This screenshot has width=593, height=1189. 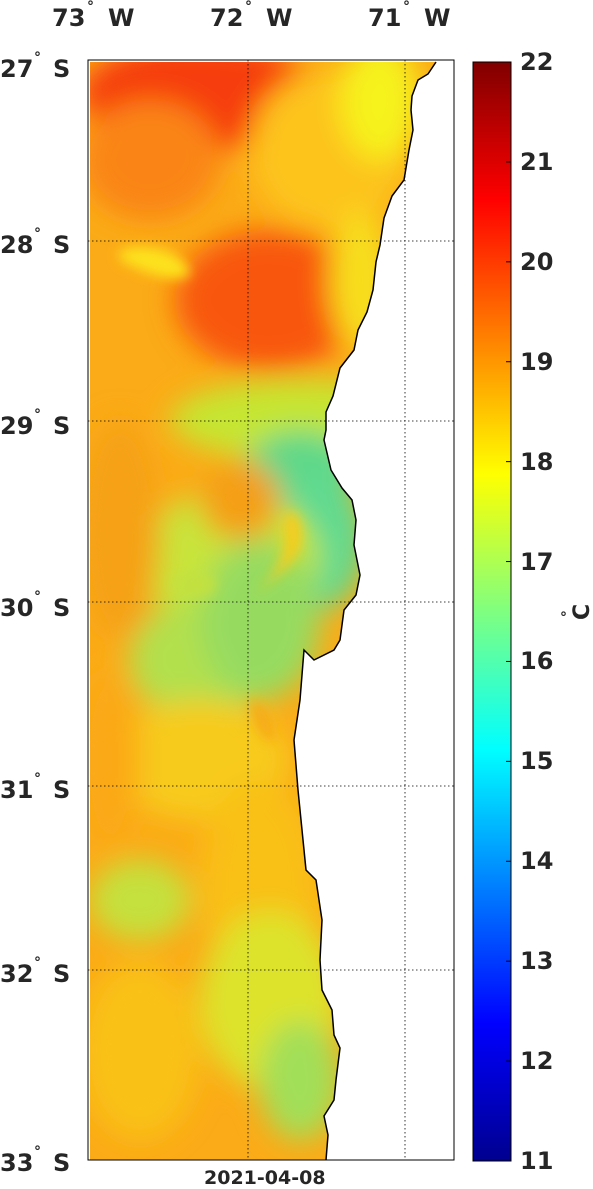 What do you see at coordinates (437, 18) in the screenshot?
I see `lon-hem-71: W` at bounding box center [437, 18].